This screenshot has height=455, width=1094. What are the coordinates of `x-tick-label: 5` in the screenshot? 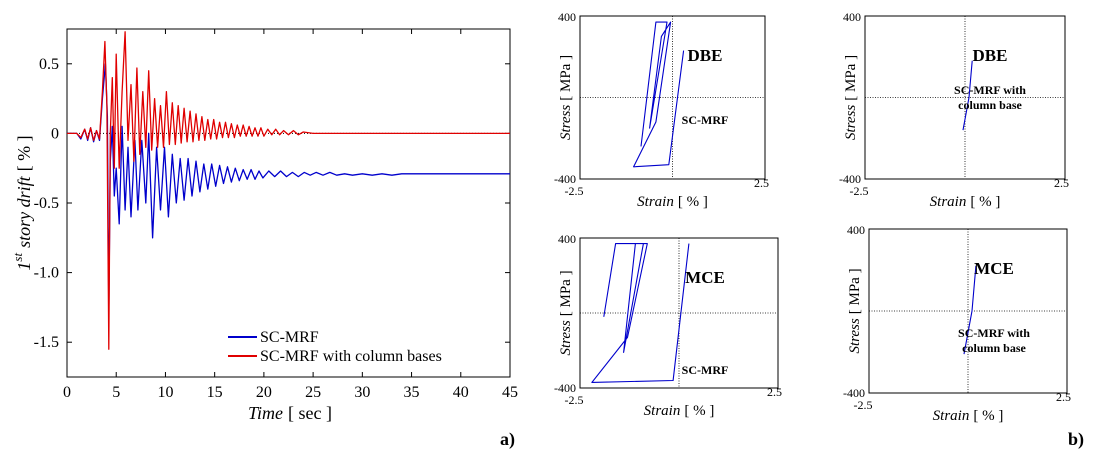 It's located at (116, 392).